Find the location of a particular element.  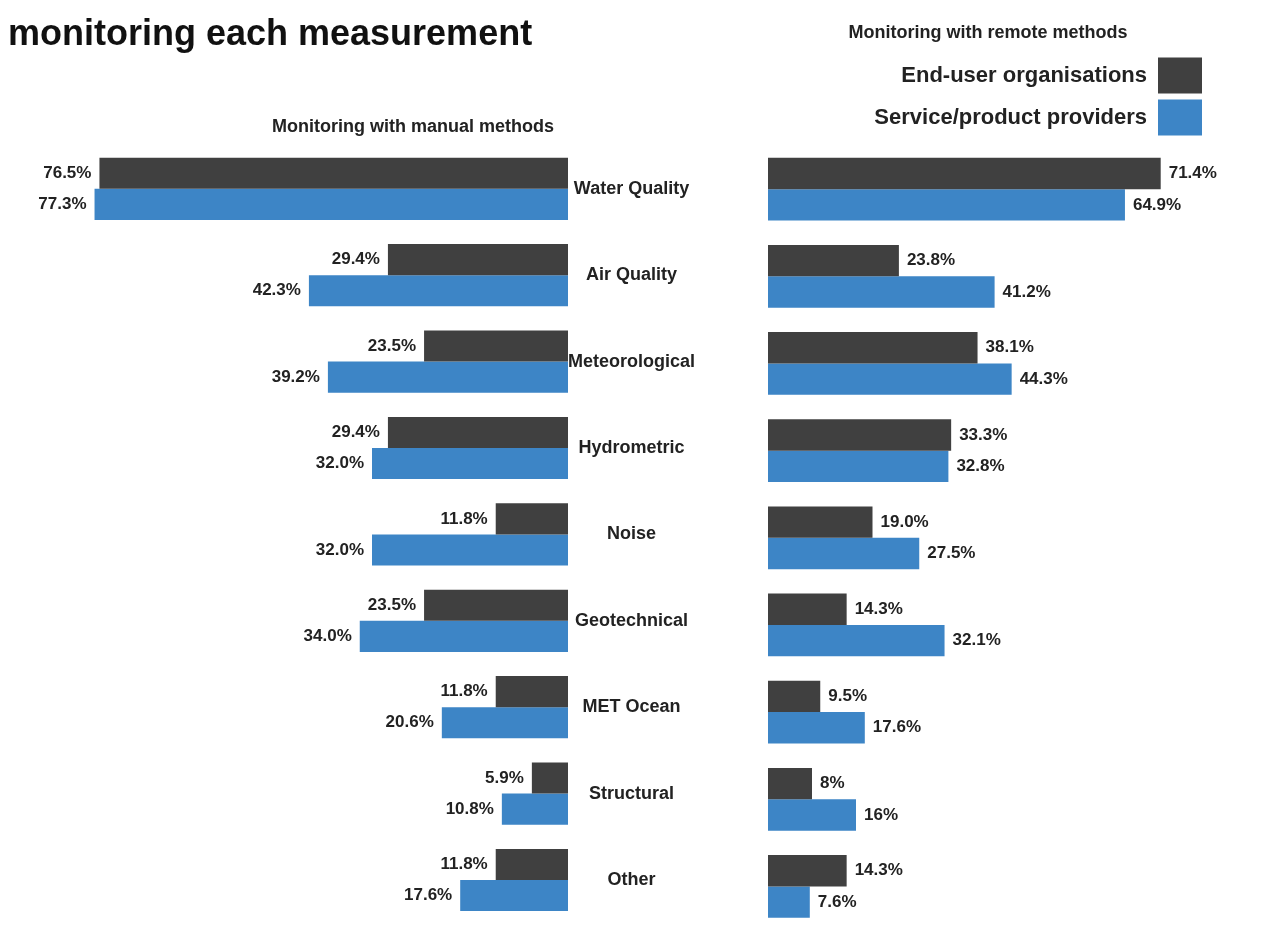

data-label: 7.6% is located at coordinates (837, 901).